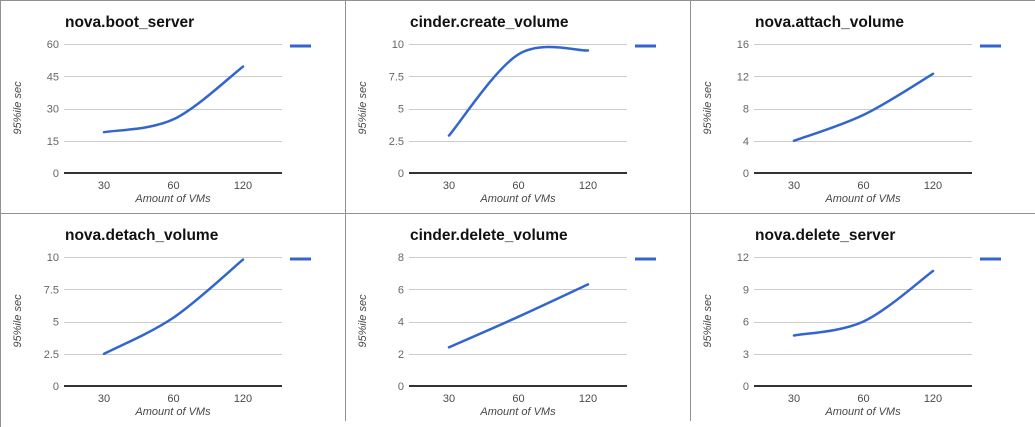 This screenshot has height=427, width=1035. What do you see at coordinates (53, 77) in the screenshot?
I see `y-tick-label: 45` at bounding box center [53, 77].